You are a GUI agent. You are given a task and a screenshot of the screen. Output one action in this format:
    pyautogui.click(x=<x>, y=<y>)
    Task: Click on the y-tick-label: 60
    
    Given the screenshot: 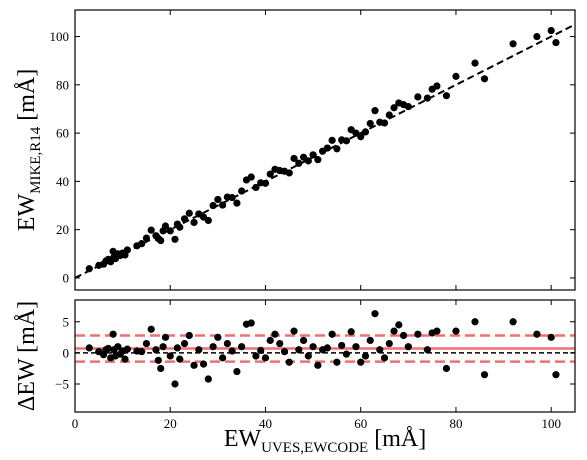 What is the action you would take?
    pyautogui.click(x=62, y=133)
    